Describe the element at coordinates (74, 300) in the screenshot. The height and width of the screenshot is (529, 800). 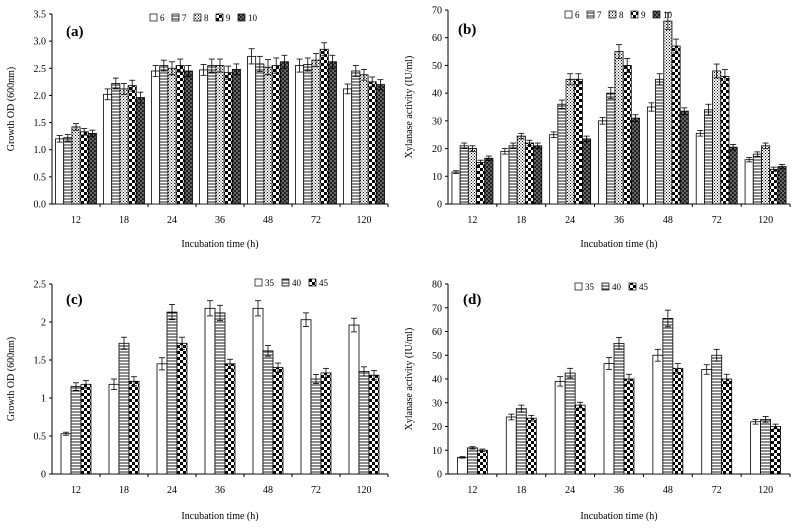
I see `panel-label: (c)` at that location.